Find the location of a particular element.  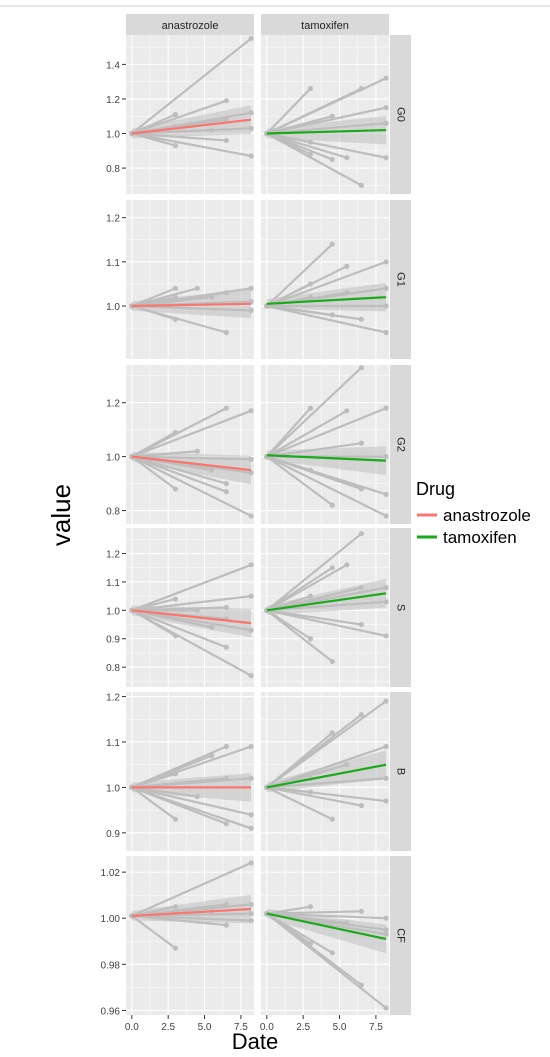

legend-label-tamoxifen: tamoxifen is located at coordinates (480, 537).